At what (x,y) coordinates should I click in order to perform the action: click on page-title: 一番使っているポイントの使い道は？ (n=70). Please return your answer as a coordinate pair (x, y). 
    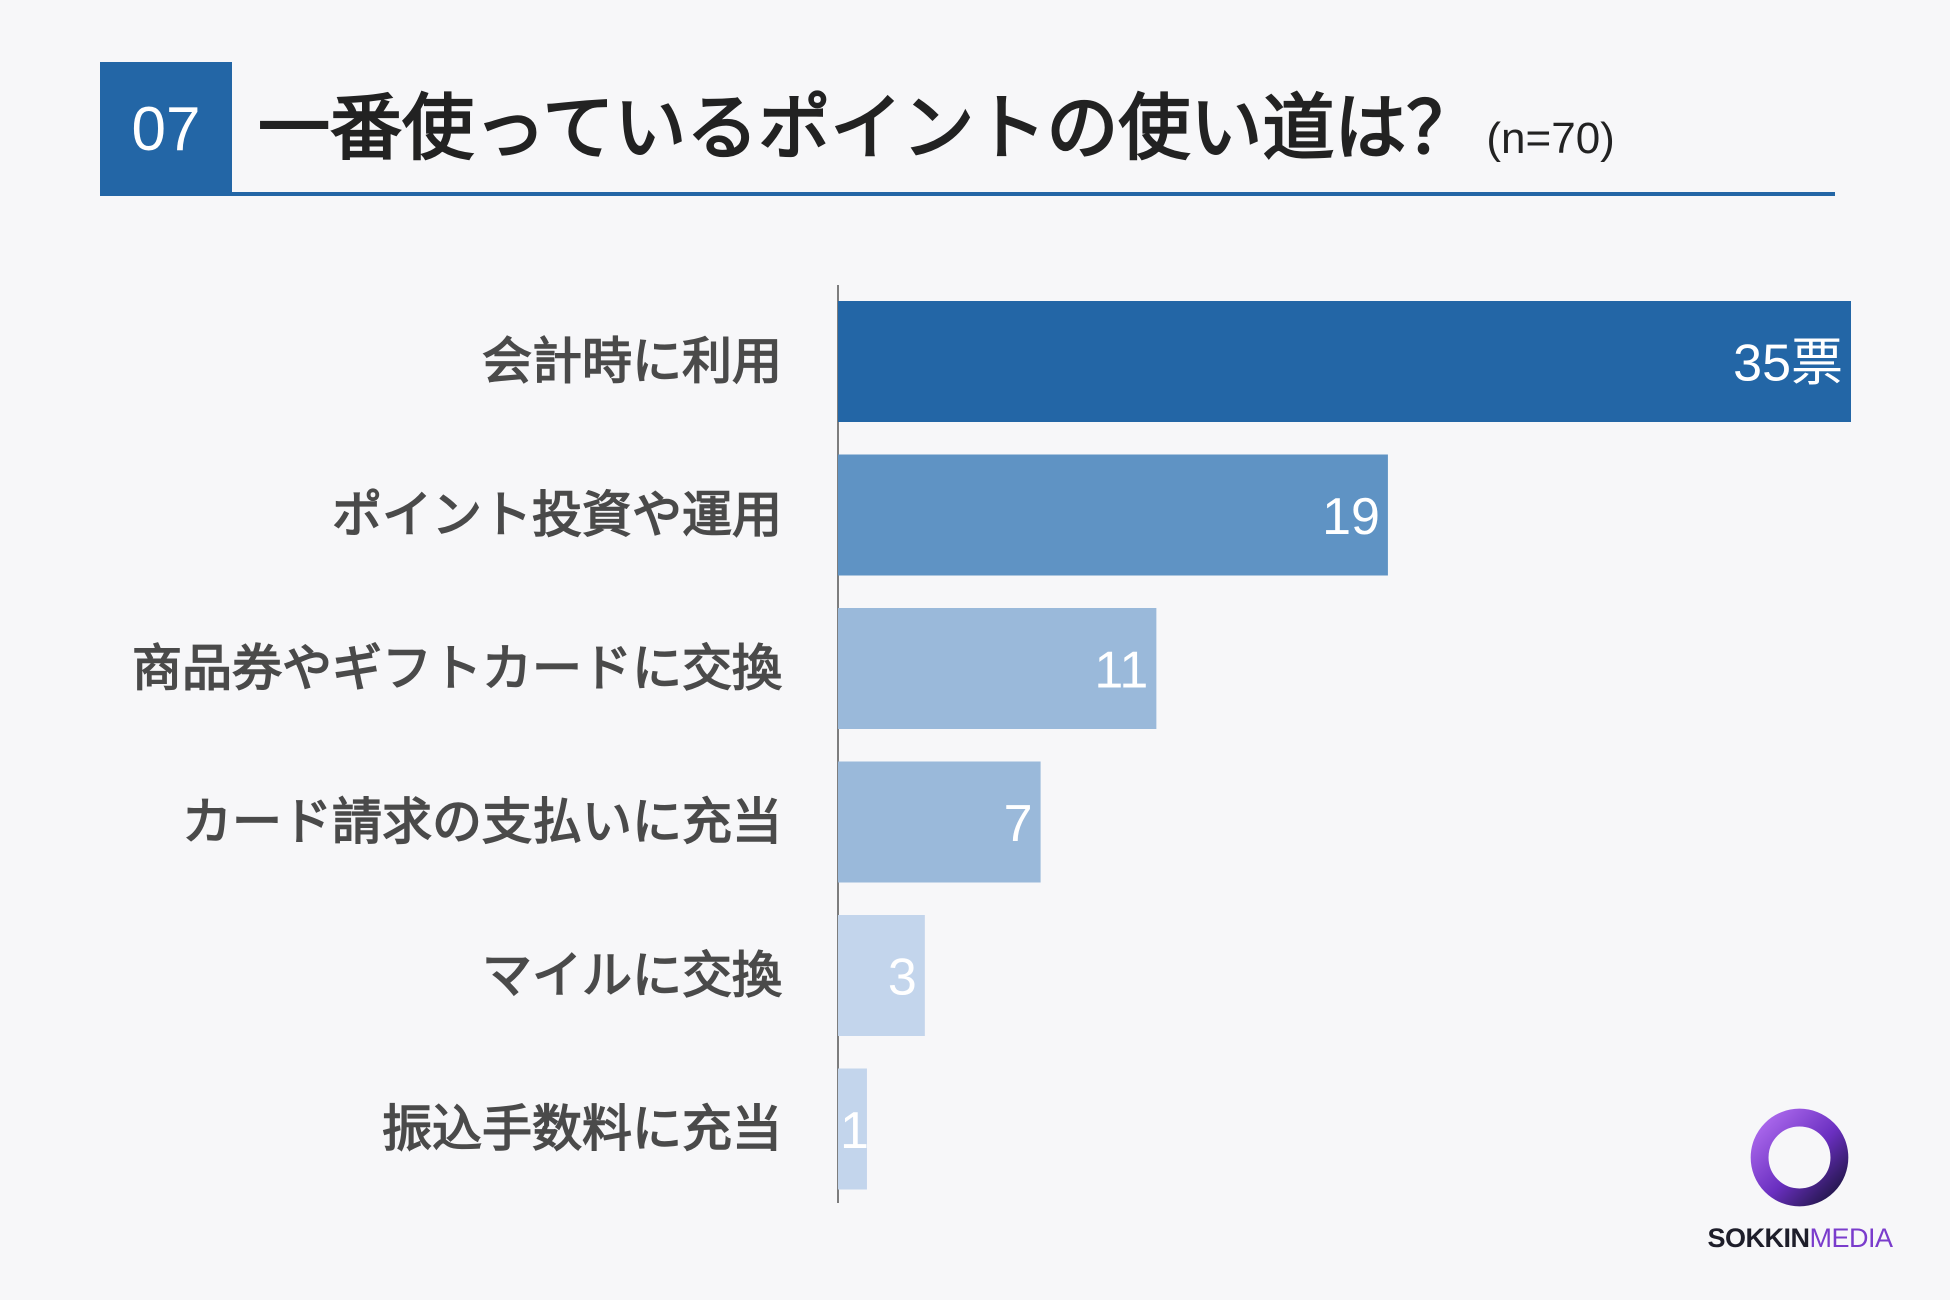
    Looking at the image, I should click on (936, 133).